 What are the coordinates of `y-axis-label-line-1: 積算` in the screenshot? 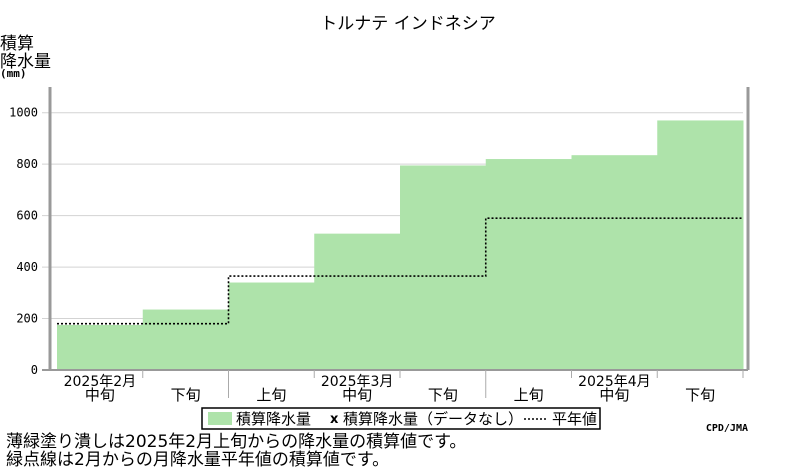 It's located at (17, 44).